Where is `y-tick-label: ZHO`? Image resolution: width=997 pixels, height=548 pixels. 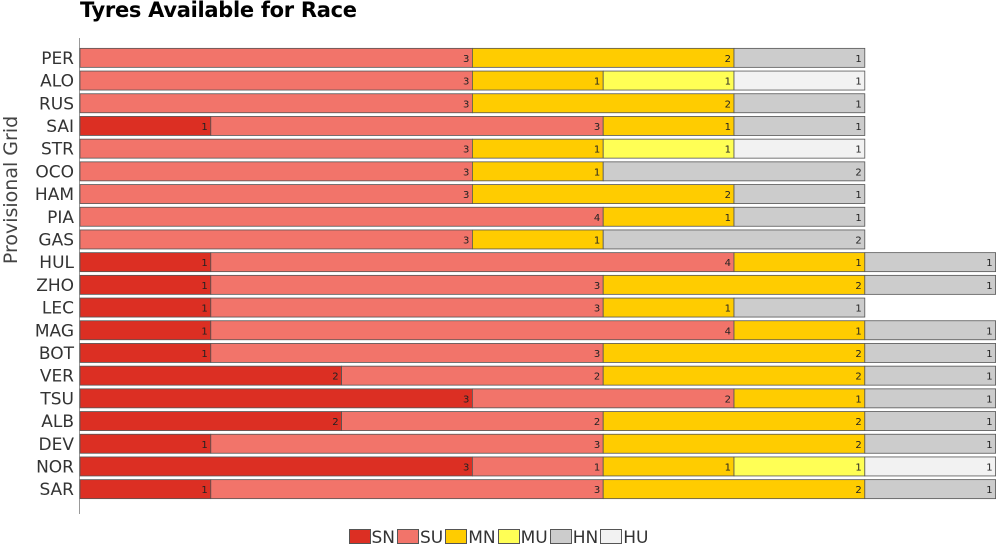 y-tick-label: ZHO is located at coordinates (55, 286).